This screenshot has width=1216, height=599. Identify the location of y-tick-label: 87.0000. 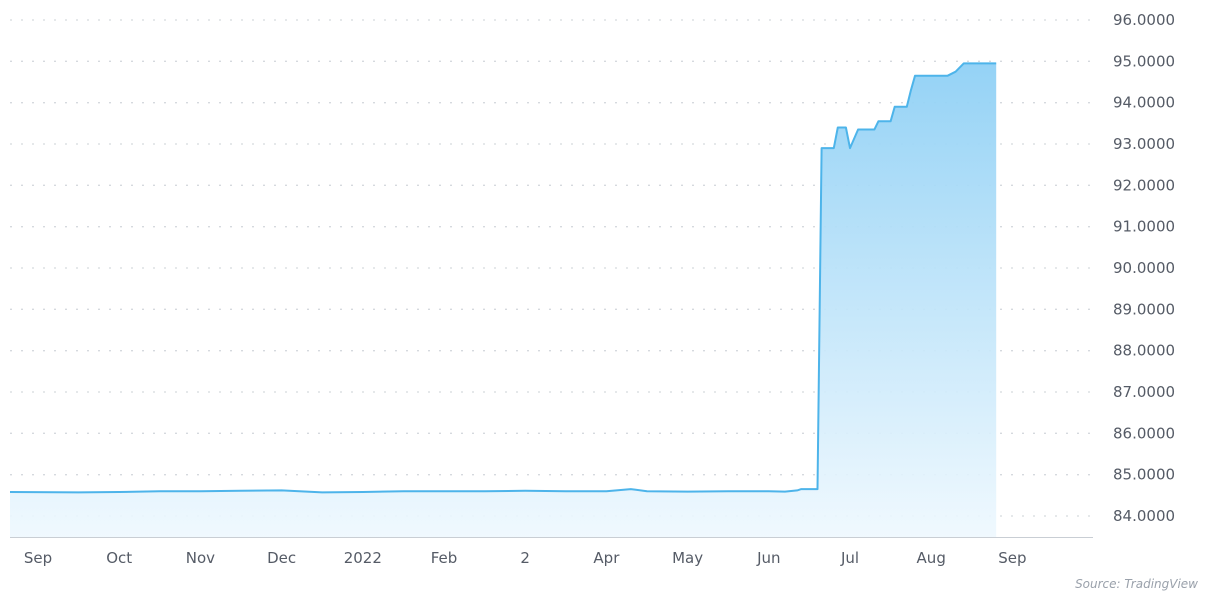
(1144, 392).